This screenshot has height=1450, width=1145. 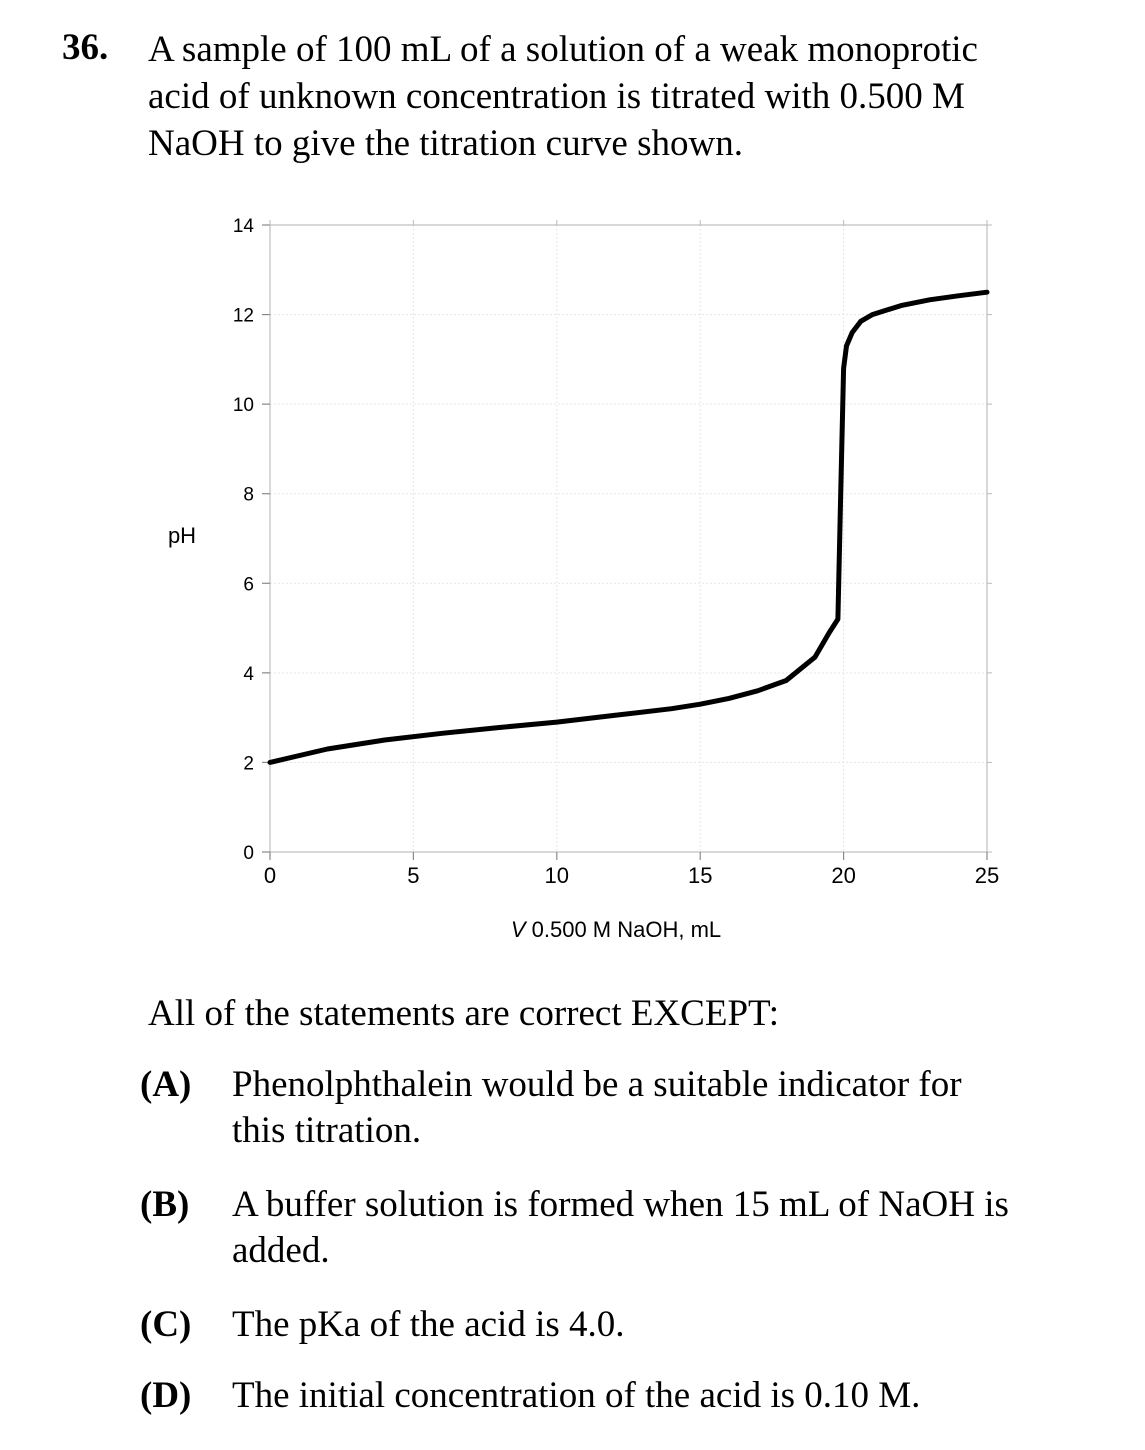 What do you see at coordinates (672, 1325) in the screenshot?
I see `choice-text: The pKa of the acid is 4.0.` at bounding box center [672, 1325].